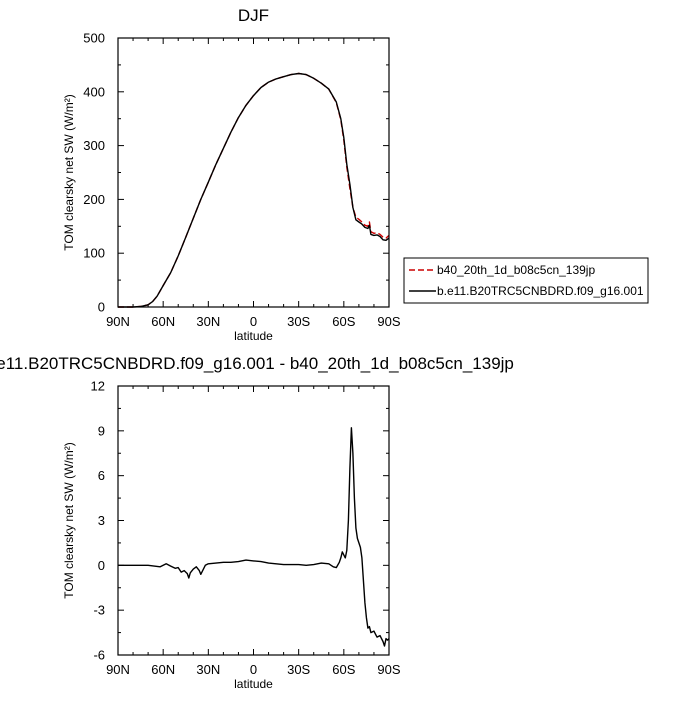 The image size is (697, 708). I want to click on legend-label-1: b40_20th_1d_b08c5cn_139jp, so click(516, 270).